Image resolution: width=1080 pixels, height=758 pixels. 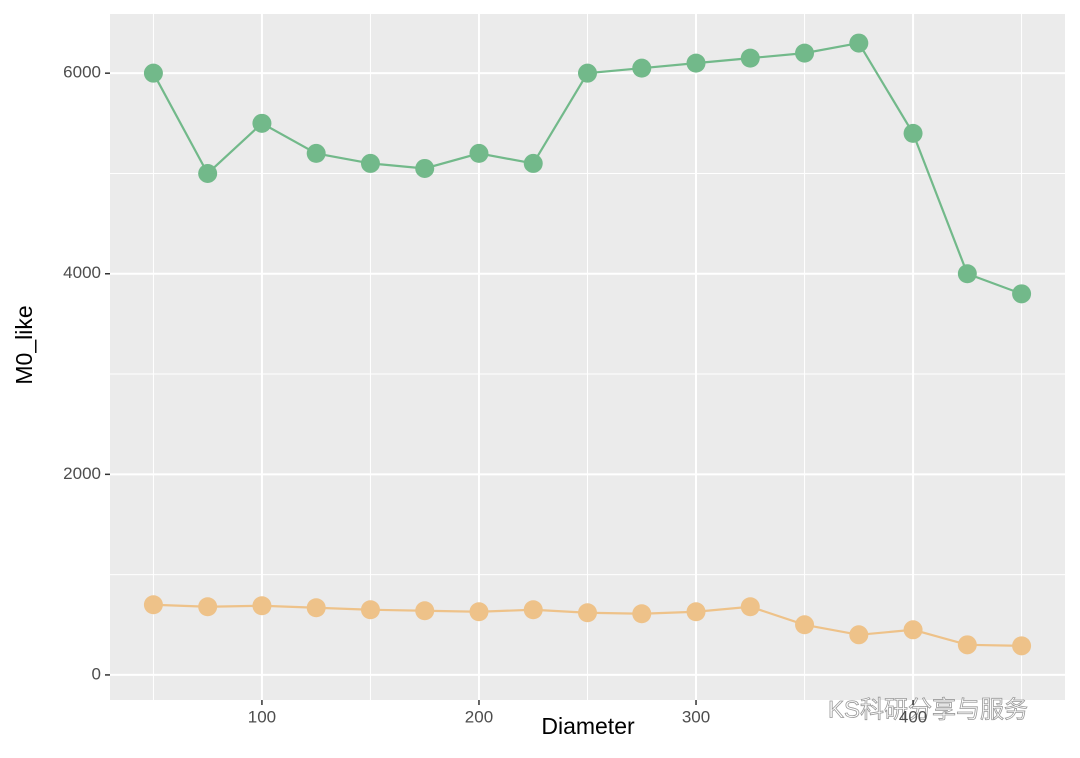 I want to click on x-tick-label: 100, so click(x=262, y=716).